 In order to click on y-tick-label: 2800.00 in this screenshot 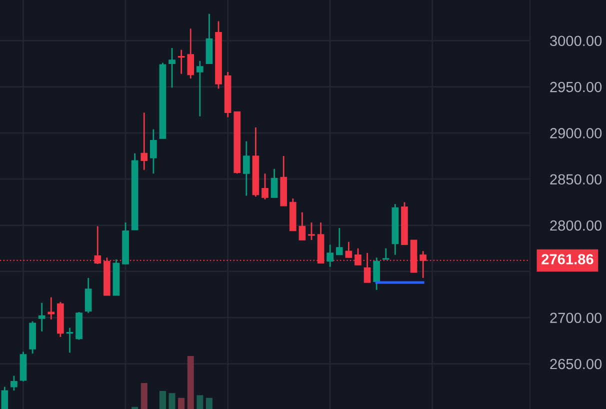, I will do `click(576, 225)`.